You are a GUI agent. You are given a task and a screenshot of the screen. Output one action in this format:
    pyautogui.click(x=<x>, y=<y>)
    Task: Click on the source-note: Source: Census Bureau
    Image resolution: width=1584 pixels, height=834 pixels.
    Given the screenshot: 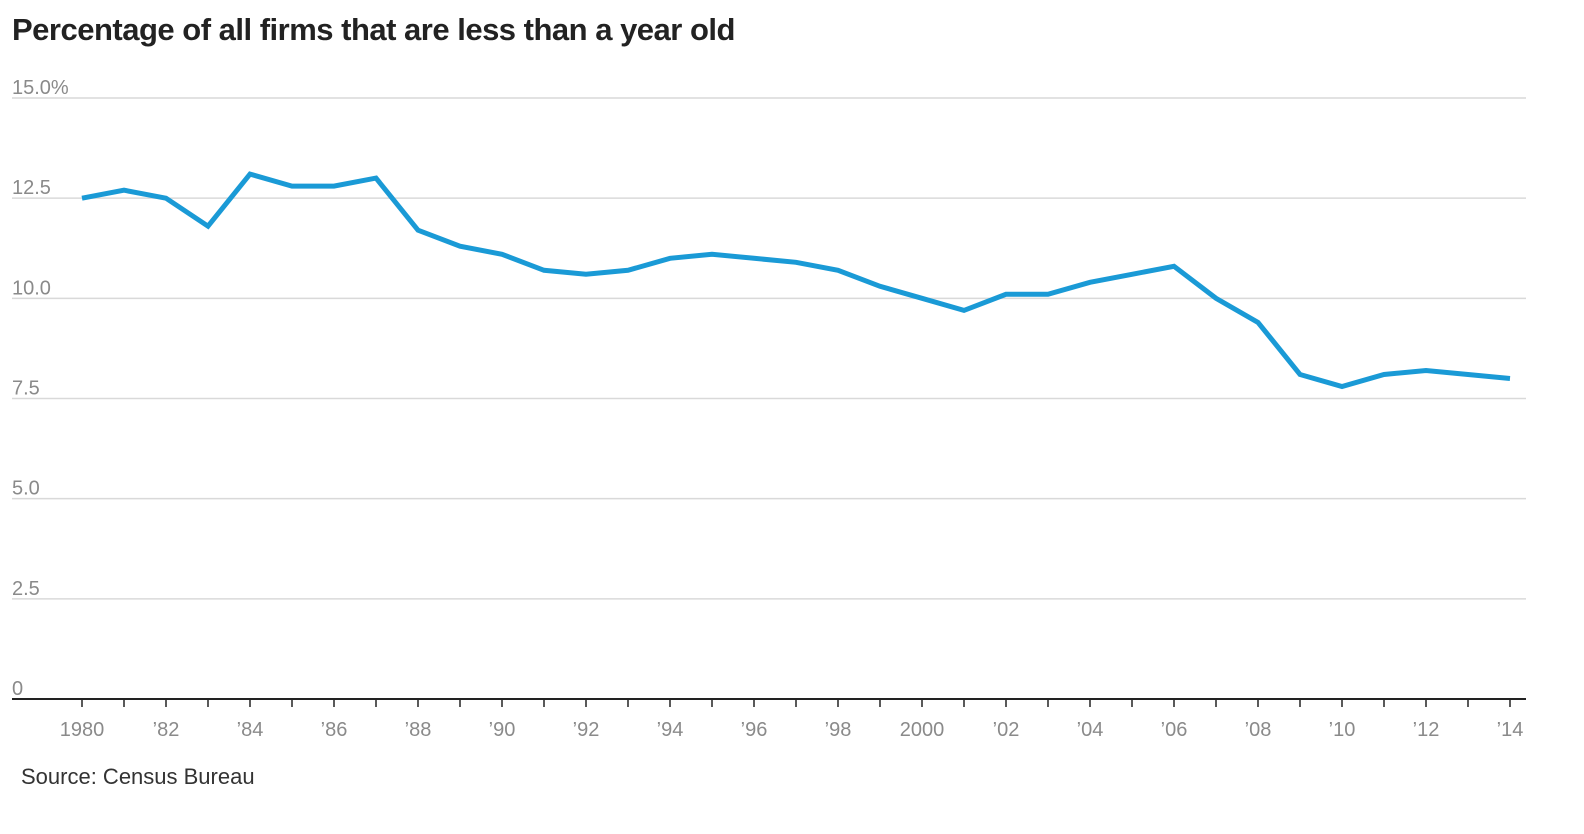 What is the action you would take?
    pyautogui.click(x=138, y=776)
    